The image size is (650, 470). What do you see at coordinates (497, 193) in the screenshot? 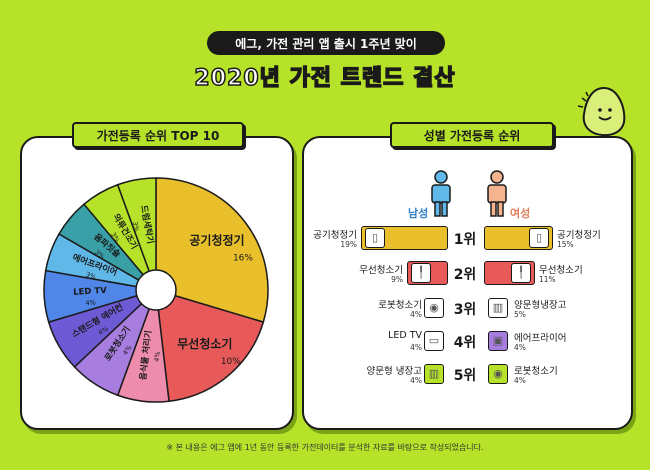
I see `female-figure-icon` at bounding box center [497, 193].